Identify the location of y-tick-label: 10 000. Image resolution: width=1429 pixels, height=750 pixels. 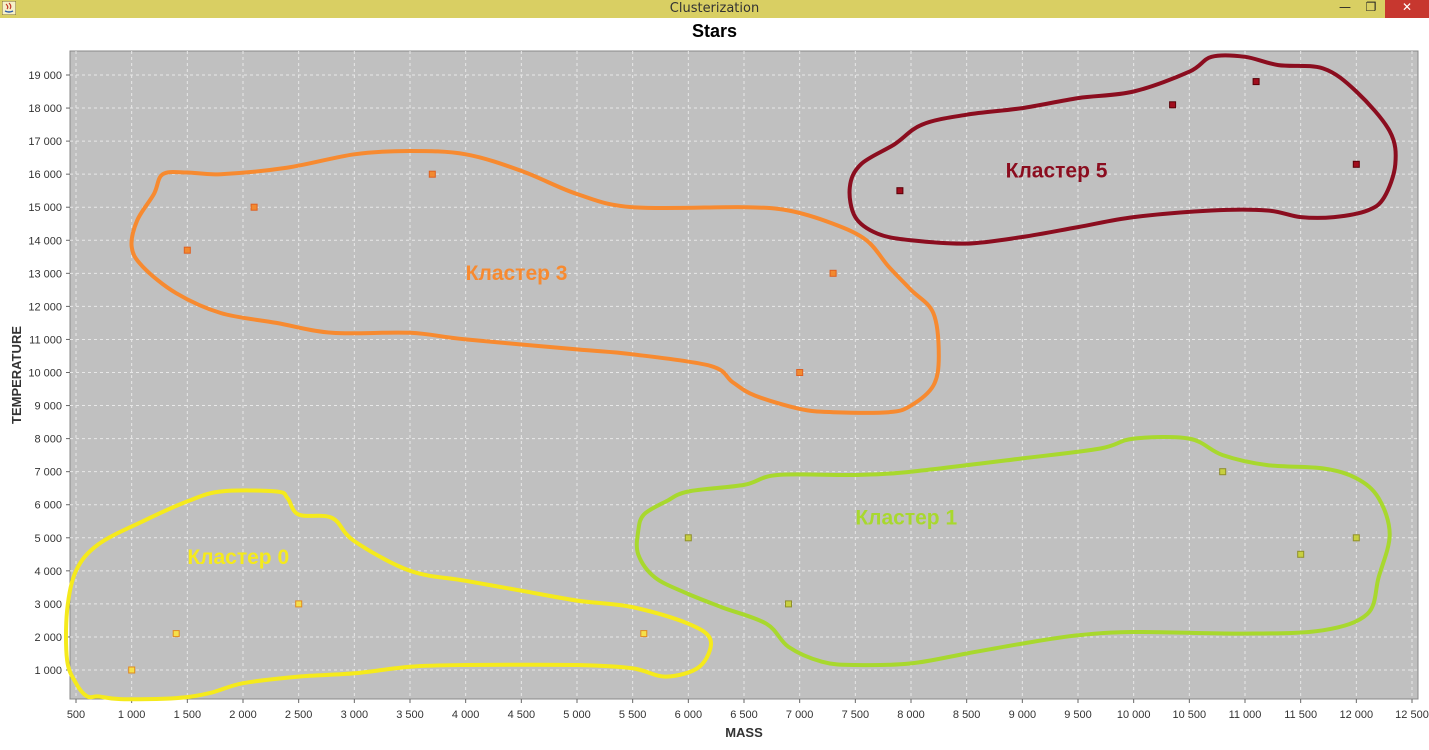
(45, 374).